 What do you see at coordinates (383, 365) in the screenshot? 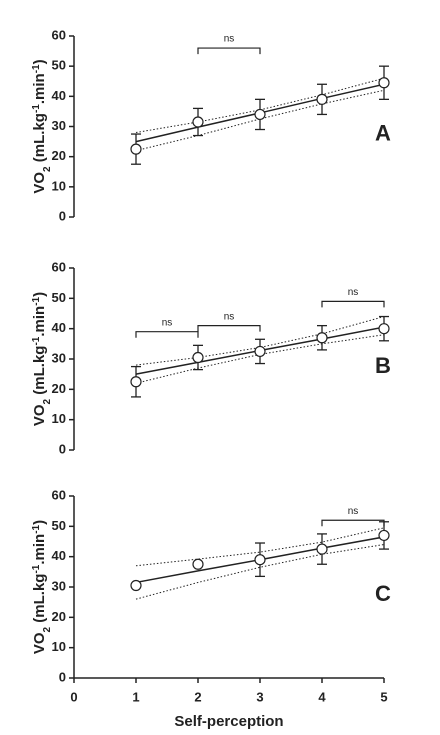
I see `panel-label: B` at bounding box center [383, 365].